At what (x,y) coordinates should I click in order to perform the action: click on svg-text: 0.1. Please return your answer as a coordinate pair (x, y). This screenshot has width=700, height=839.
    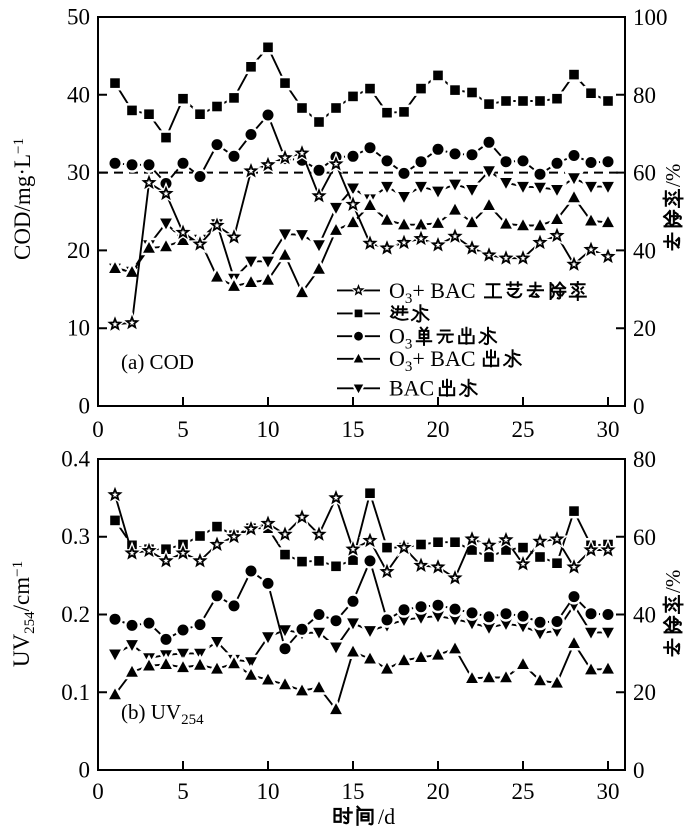
    Looking at the image, I should click on (75, 692).